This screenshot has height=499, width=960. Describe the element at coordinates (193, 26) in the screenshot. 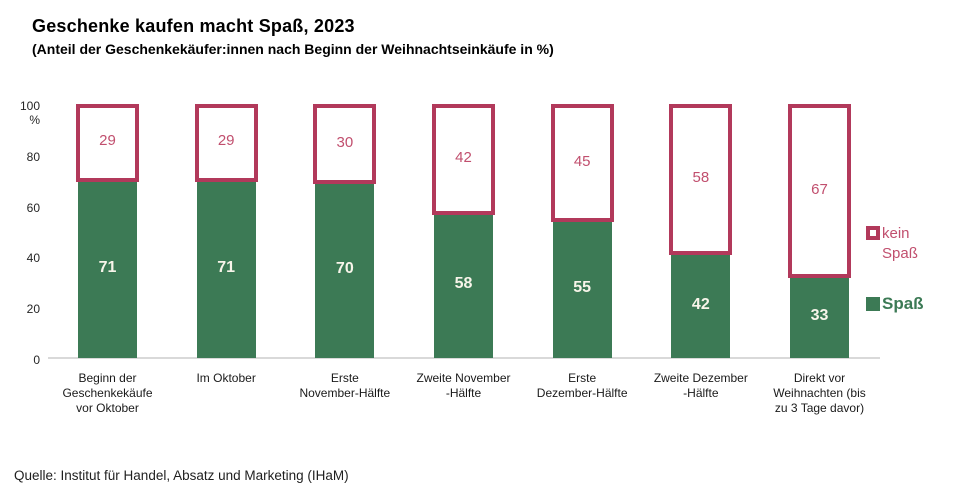

I see `chart-title: Geschenke kaufen macht Spaß, 2023` at that location.